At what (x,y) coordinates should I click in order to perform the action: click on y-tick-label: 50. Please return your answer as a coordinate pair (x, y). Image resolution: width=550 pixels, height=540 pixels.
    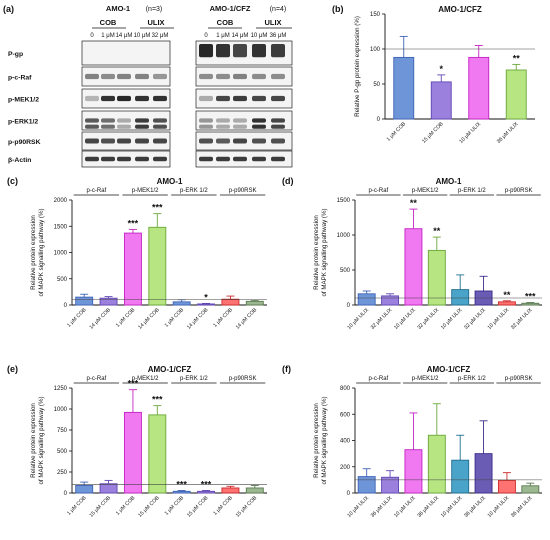
    Looking at the image, I should click on (376, 85).